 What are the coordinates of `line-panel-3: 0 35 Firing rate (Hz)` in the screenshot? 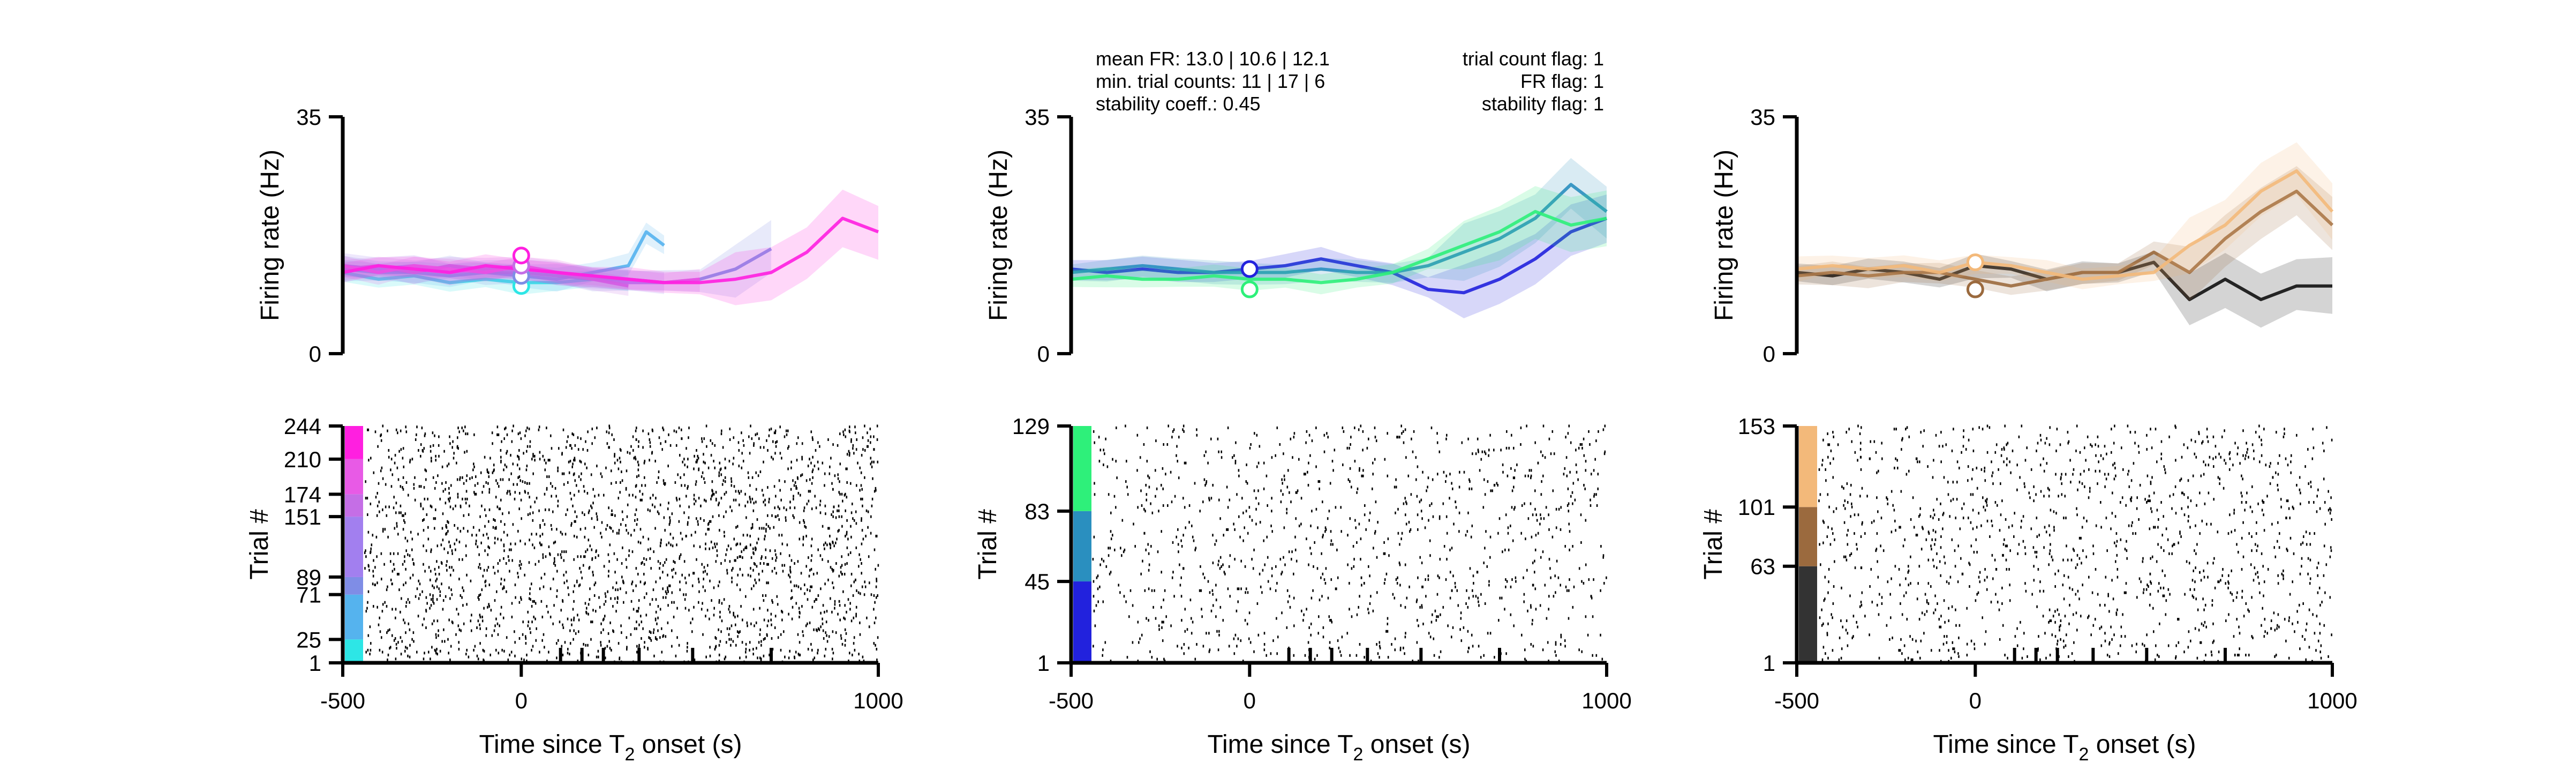 It's located at (2022, 235).